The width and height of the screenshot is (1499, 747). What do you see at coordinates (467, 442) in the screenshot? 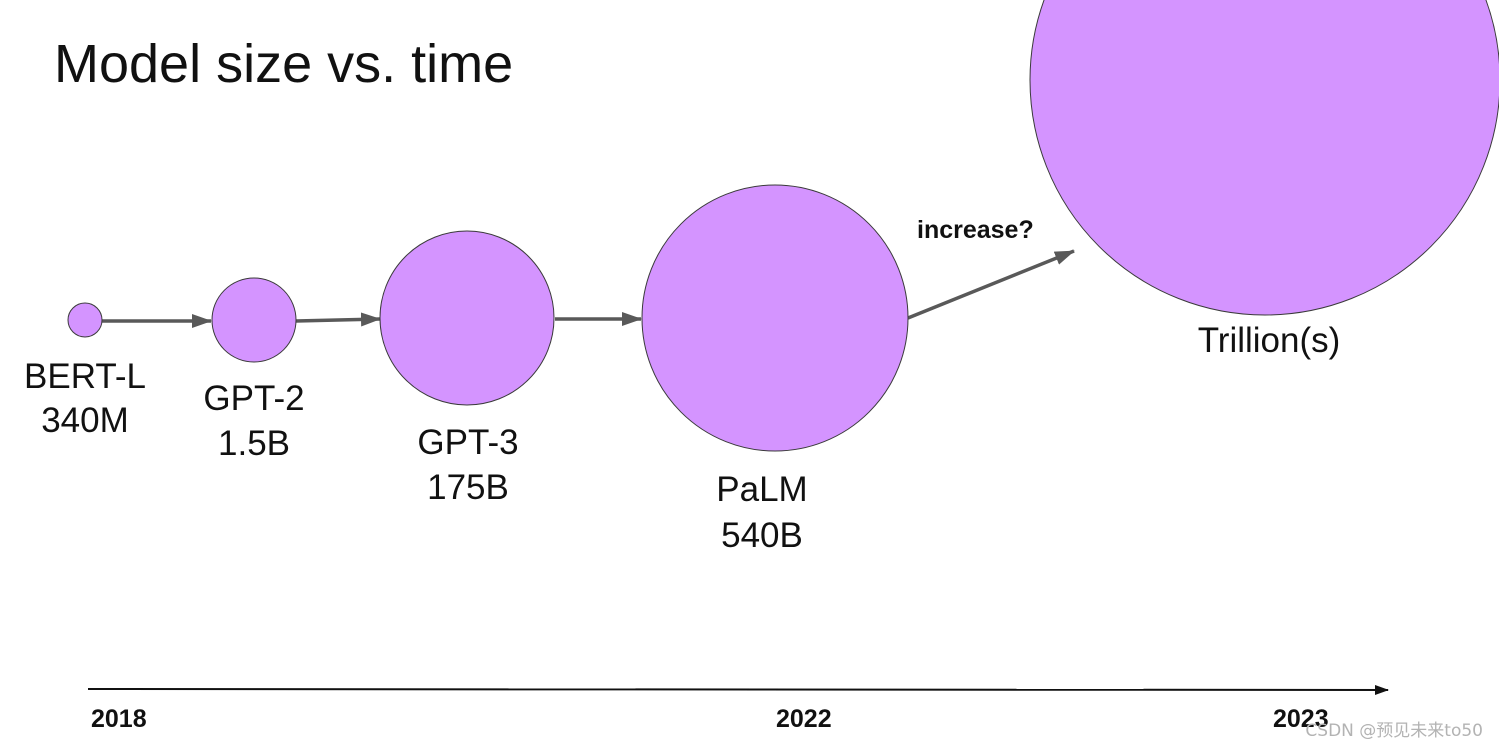
I see `model-name-gpt-3: GPT-3` at bounding box center [467, 442].